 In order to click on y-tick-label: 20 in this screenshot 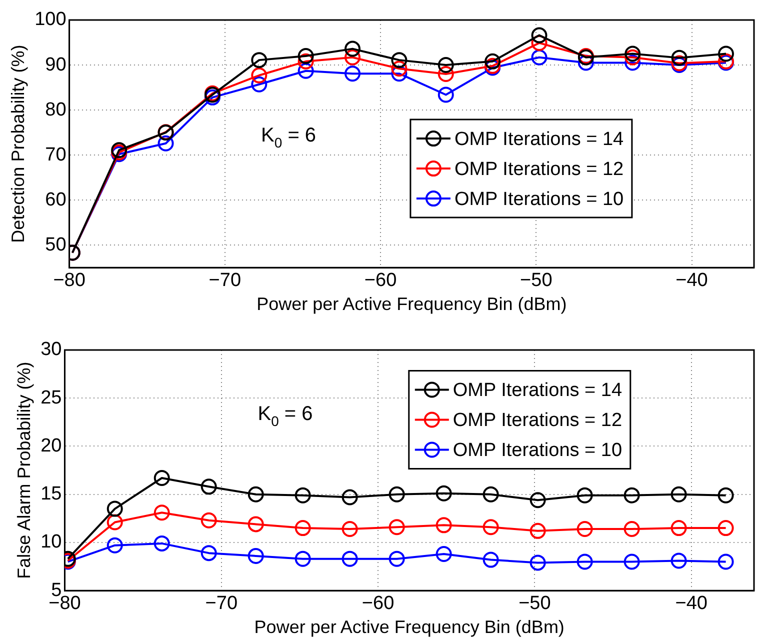, I will do `click(51, 445)`.